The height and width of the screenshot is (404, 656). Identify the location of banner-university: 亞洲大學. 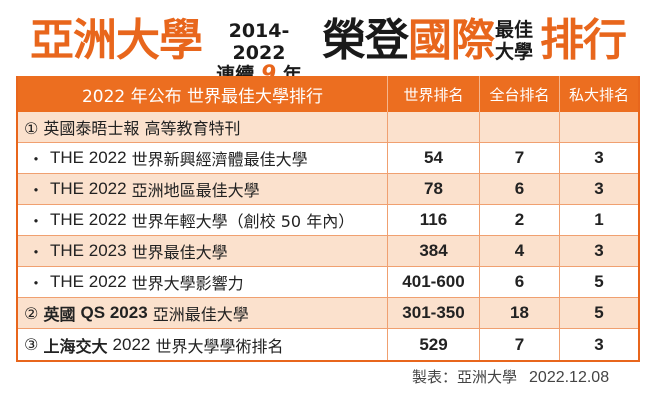
(116, 40).